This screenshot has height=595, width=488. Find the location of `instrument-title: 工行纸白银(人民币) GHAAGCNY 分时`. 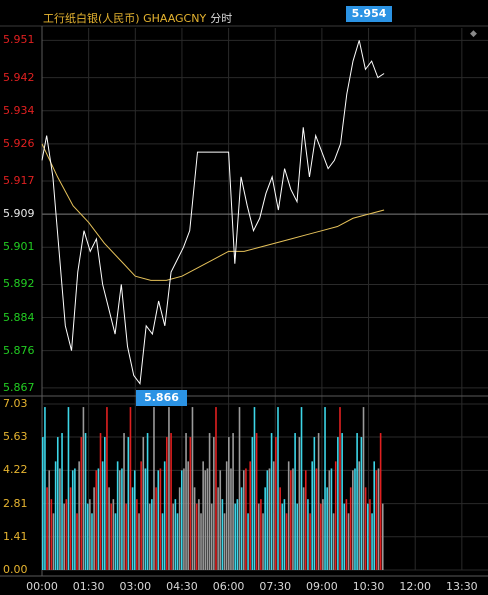

instrument-title: 工行纸白银(人民币) GHAAGCNY 分时 is located at coordinates (137, 18).